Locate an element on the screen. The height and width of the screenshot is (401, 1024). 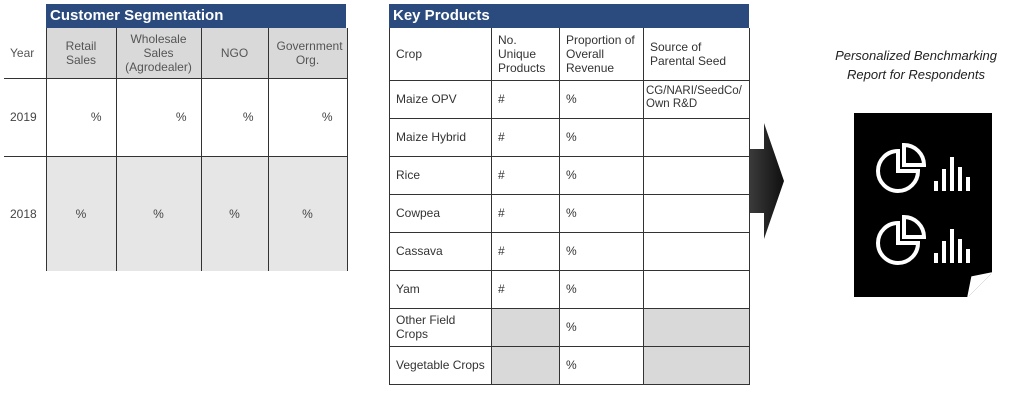
column-header-parental-seed: Source of Parental Seed is located at coordinates (696, 54).